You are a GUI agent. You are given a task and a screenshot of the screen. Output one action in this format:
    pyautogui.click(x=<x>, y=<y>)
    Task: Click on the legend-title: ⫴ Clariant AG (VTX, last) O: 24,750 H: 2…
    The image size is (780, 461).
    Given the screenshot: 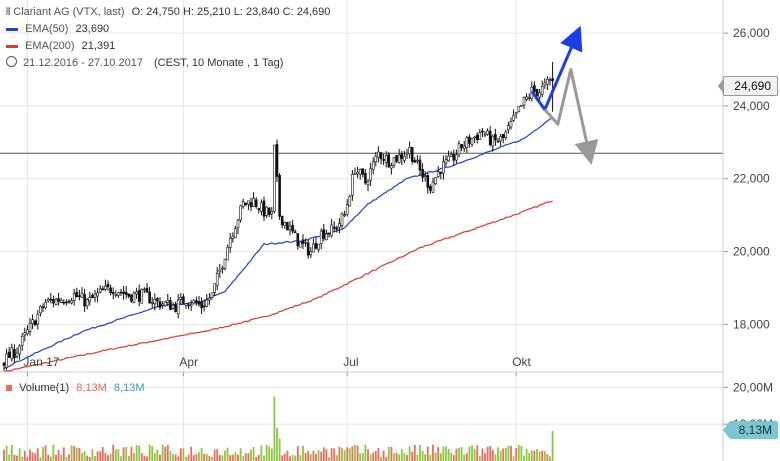 What is the action you would take?
    pyautogui.click(x=168, y=12)
    